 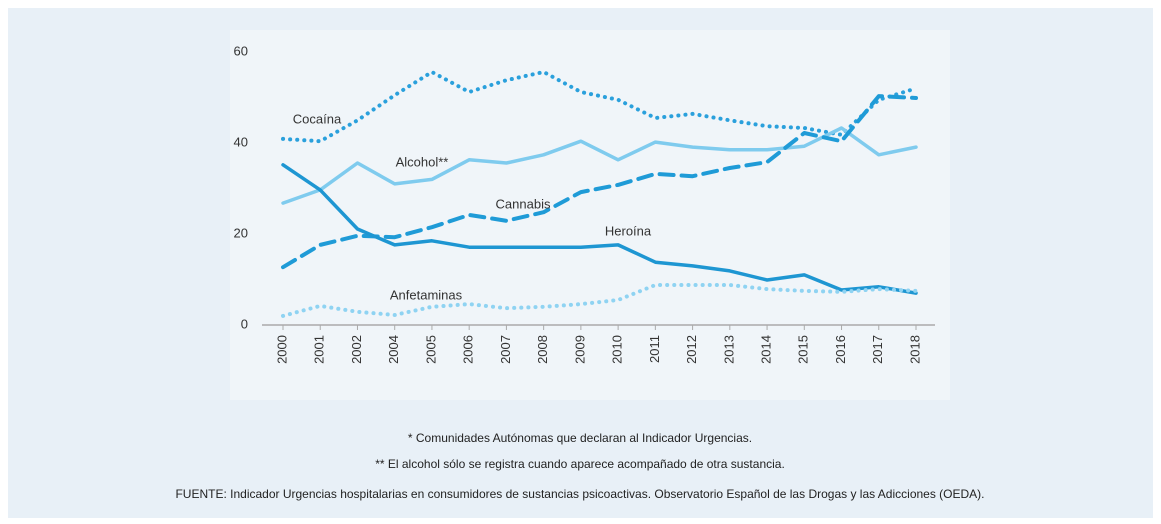 What do you see at coordinates (877, 349) in the screenshot?
I see `x-tick-label: 2017` at bounding box center [877, 349].